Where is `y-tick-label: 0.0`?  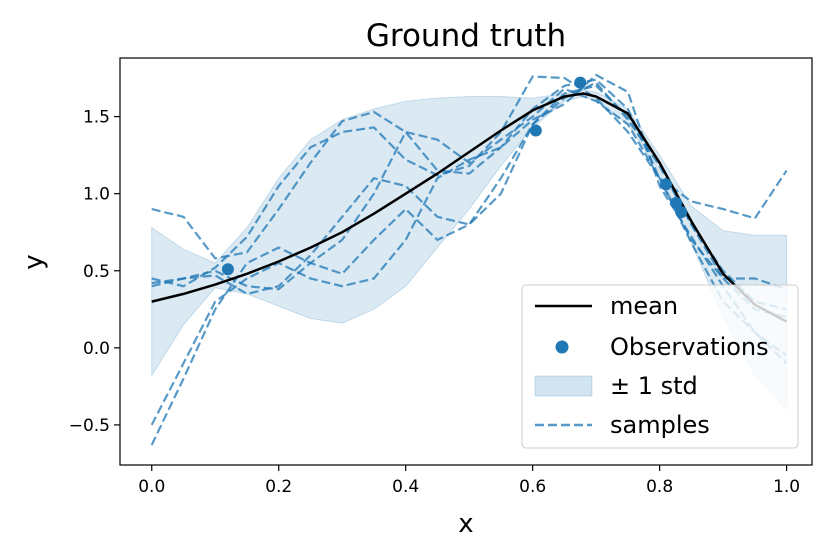 y-tick-label: 0.0 is located at coordinates (96, 349).